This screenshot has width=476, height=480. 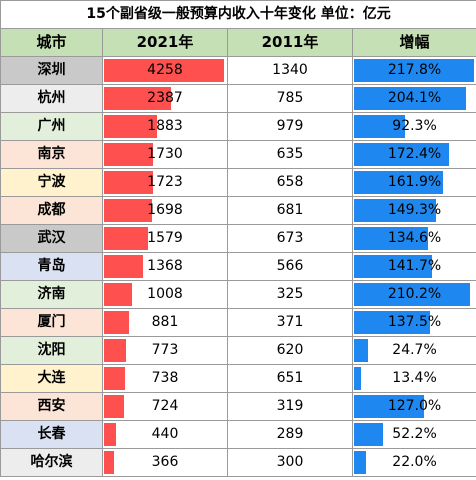 I want to click on value-2021-label: 2387, so click(x=165, y=98).